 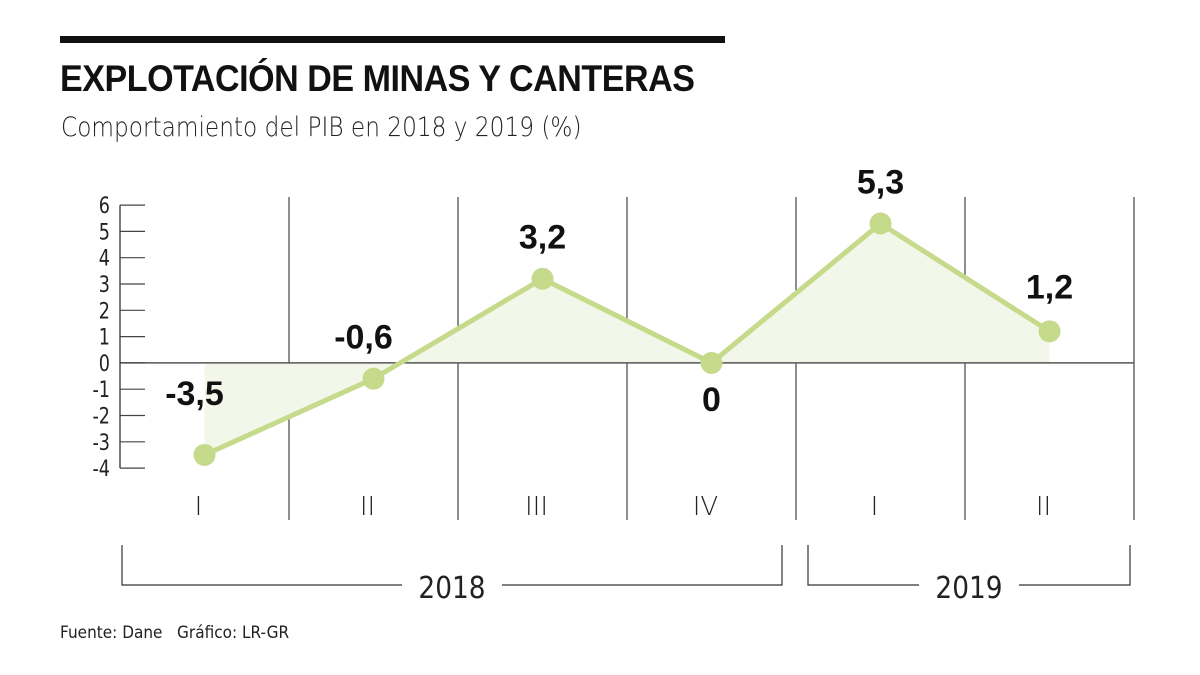 What do you see at coordinates (104, 337) in the screenshot?
I see `y-tick-label: 1` at bounding box center [104, 337].